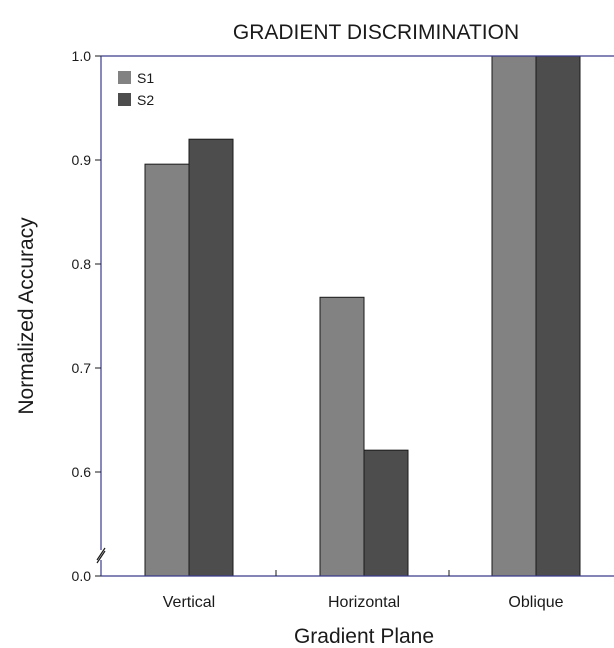 The width and height of the screenshot is (614, 648). What do you see at coordinates (189, 602) in the screenshot?
I see `x-label-vertical: Vertical` at bounding box center [189, 602].